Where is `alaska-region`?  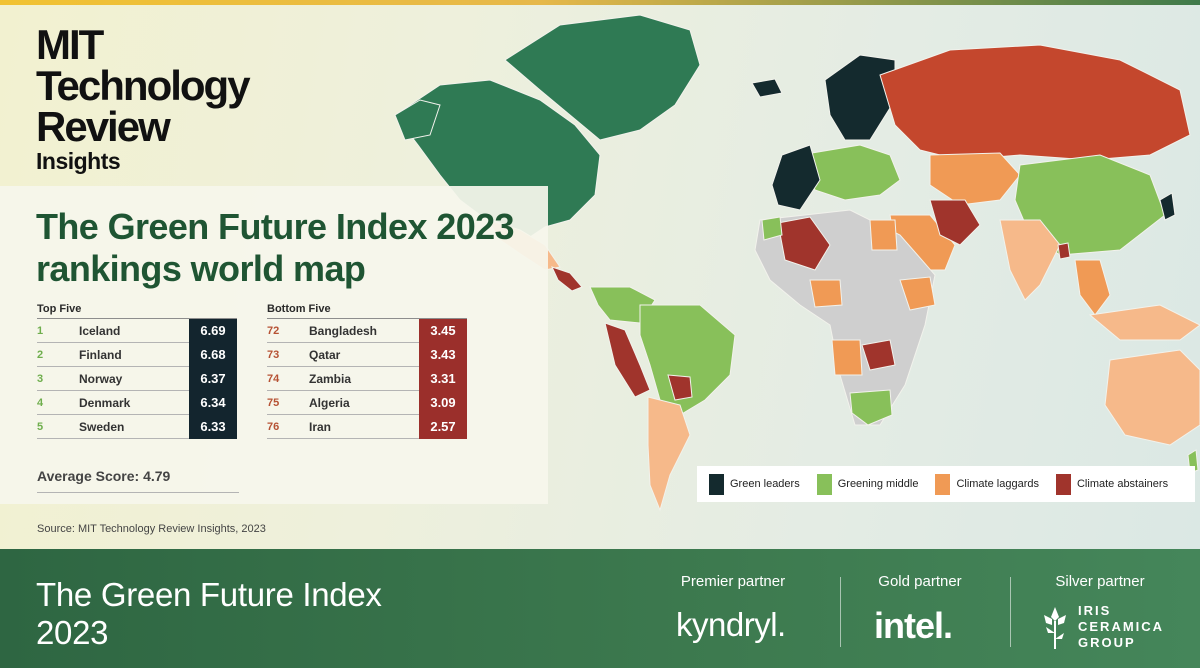
alaska-region is located at coordinates (417, 120).